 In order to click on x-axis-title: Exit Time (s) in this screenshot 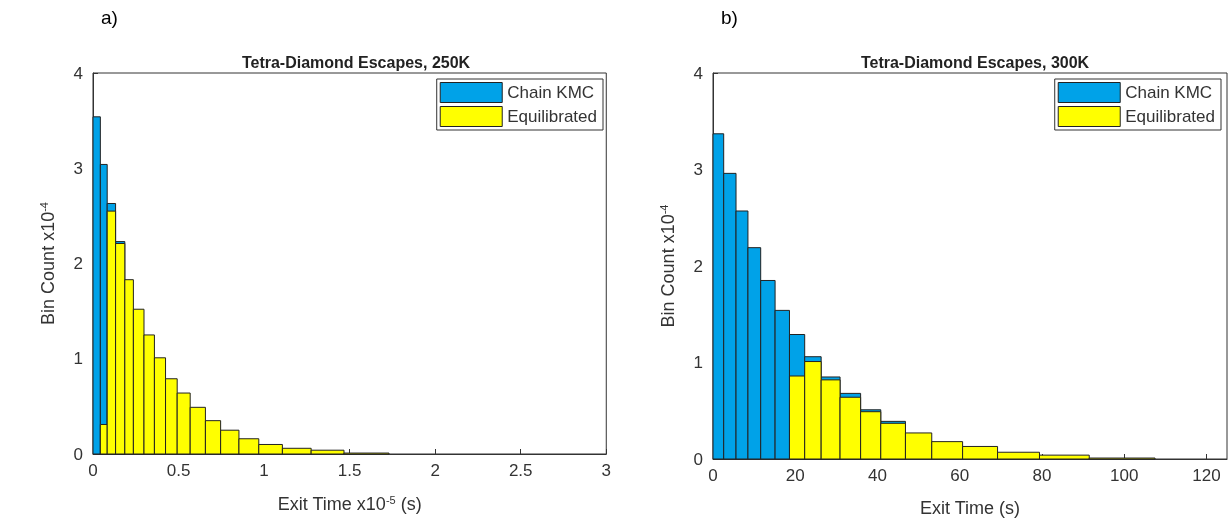, I will do `click(970, 508)`.